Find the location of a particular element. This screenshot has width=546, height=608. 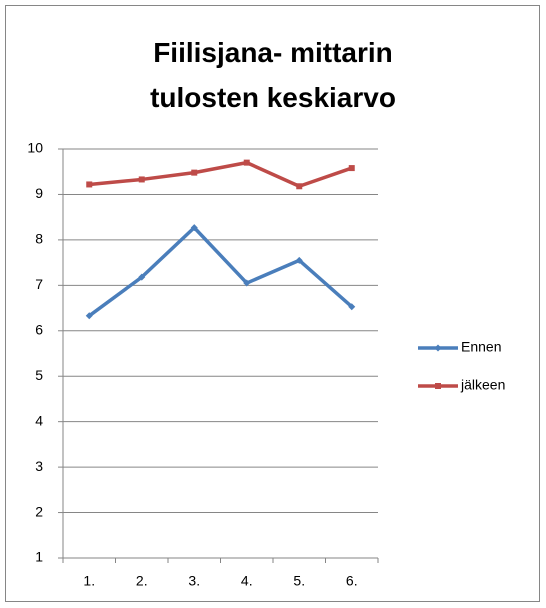

y-tick-label: 9 is located at coordinates (39, 193).